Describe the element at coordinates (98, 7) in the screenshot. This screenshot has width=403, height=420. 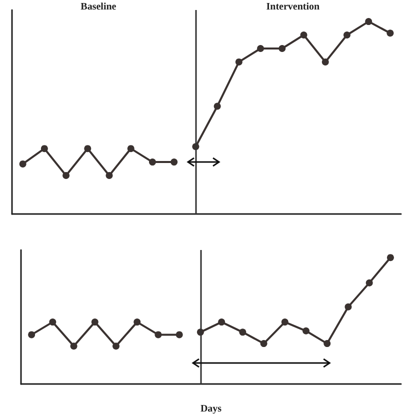
I see `text: Baseline` at that location.